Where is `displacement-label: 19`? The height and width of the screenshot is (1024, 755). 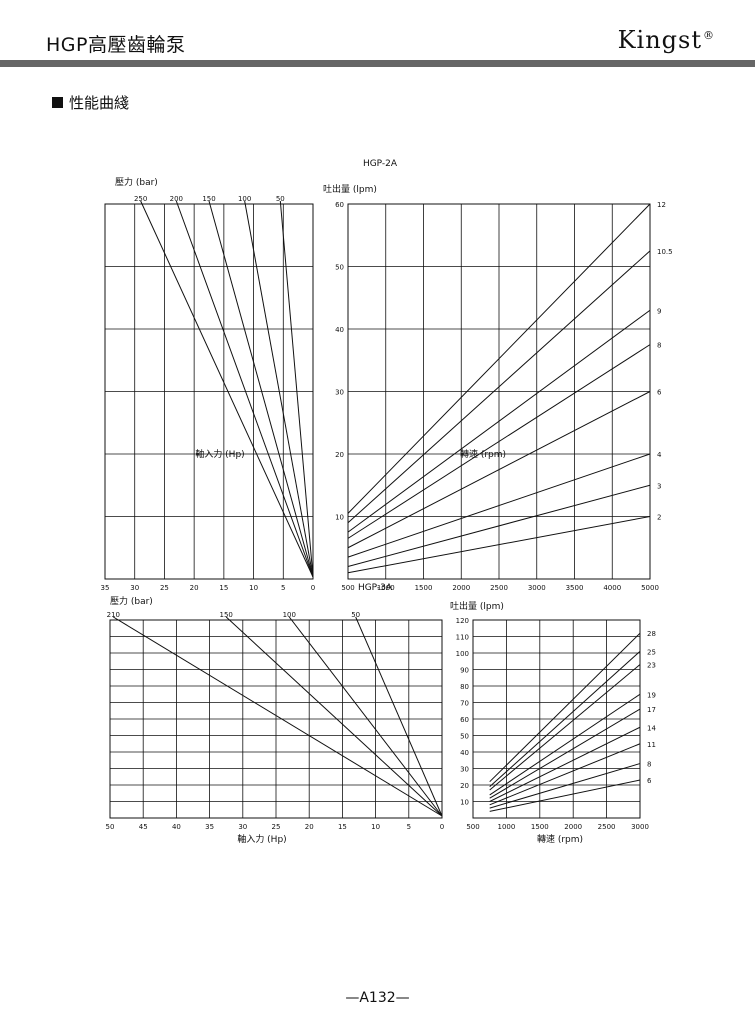
displacement-label: 19 is located at coordinates (651, 695).